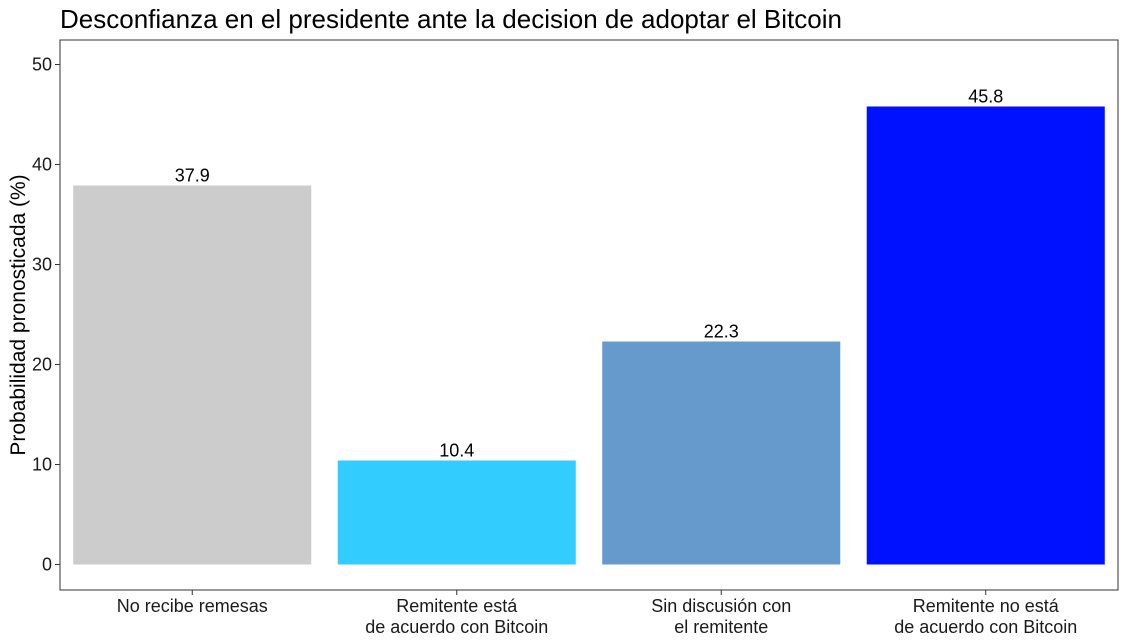 The image size is (1128, 643). I want to click on x-tick-label: No recibe remesas, so click(192, 606).